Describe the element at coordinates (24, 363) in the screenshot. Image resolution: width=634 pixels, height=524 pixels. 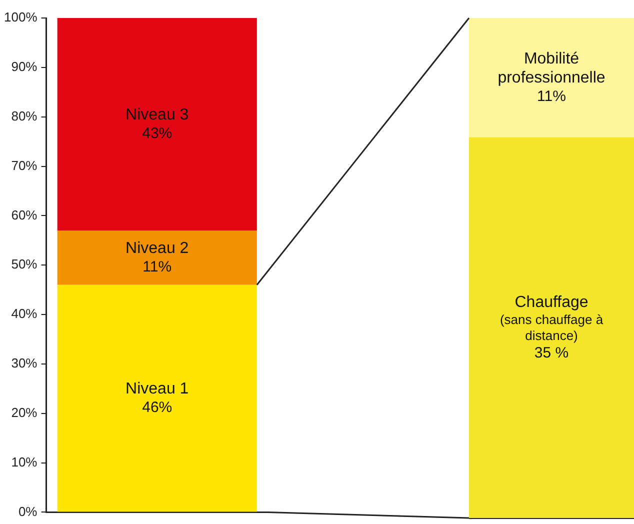
I see `y-tick-label: 30%` at that location.